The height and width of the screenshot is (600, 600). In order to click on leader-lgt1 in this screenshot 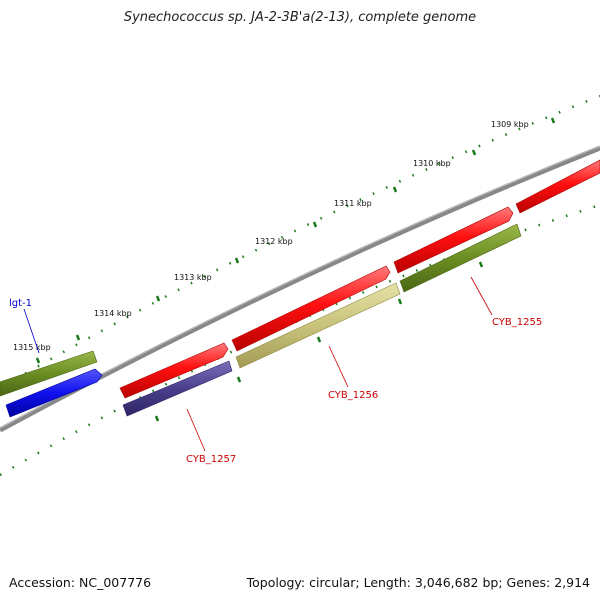, I will do `click(31, 331)`.